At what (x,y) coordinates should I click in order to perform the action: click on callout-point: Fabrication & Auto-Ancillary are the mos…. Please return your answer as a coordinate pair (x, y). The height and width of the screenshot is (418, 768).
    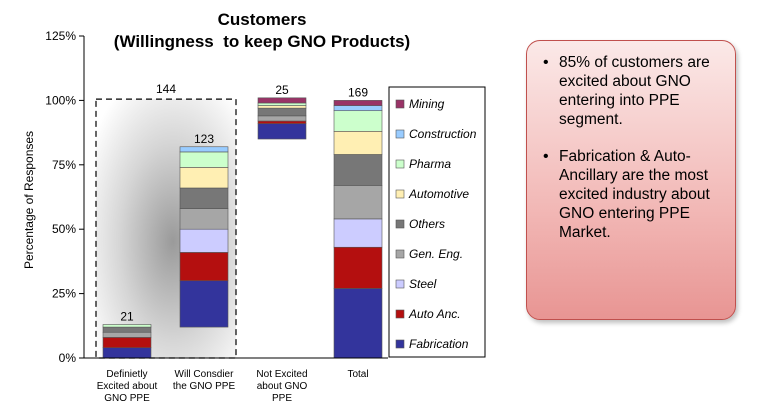
    Looking at the image, I should click on (632, 194).